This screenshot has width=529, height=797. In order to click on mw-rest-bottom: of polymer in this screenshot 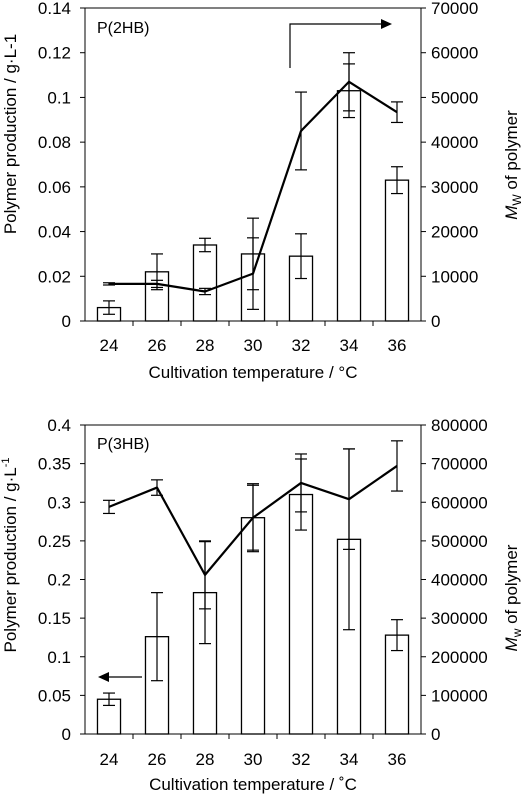, I will do `click(511, 586)`.